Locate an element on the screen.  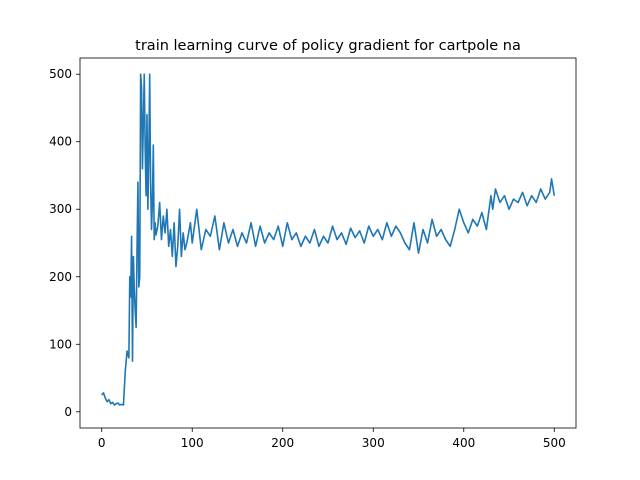
y-axis-ticks: 0 100 200 300 400 500 is located at coordinates (64, 243).